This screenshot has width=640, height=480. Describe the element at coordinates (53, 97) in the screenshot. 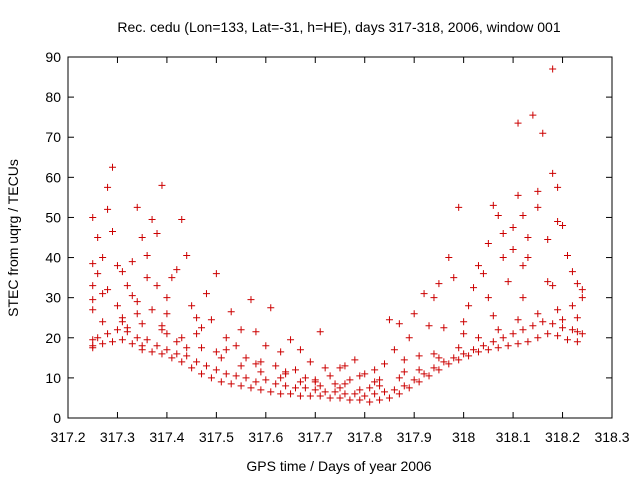

I see `y-tick-label: 80` at that location.